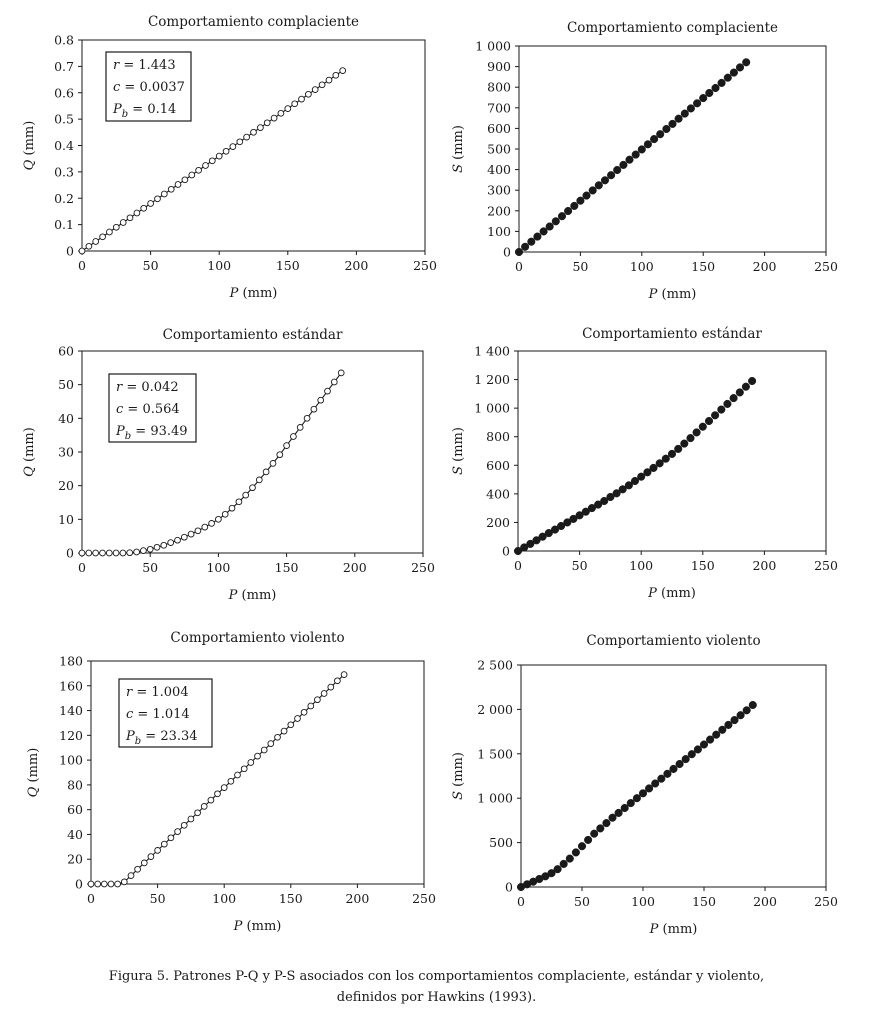  I want to click on y-tick-label: 1 400, so click(492, 351).